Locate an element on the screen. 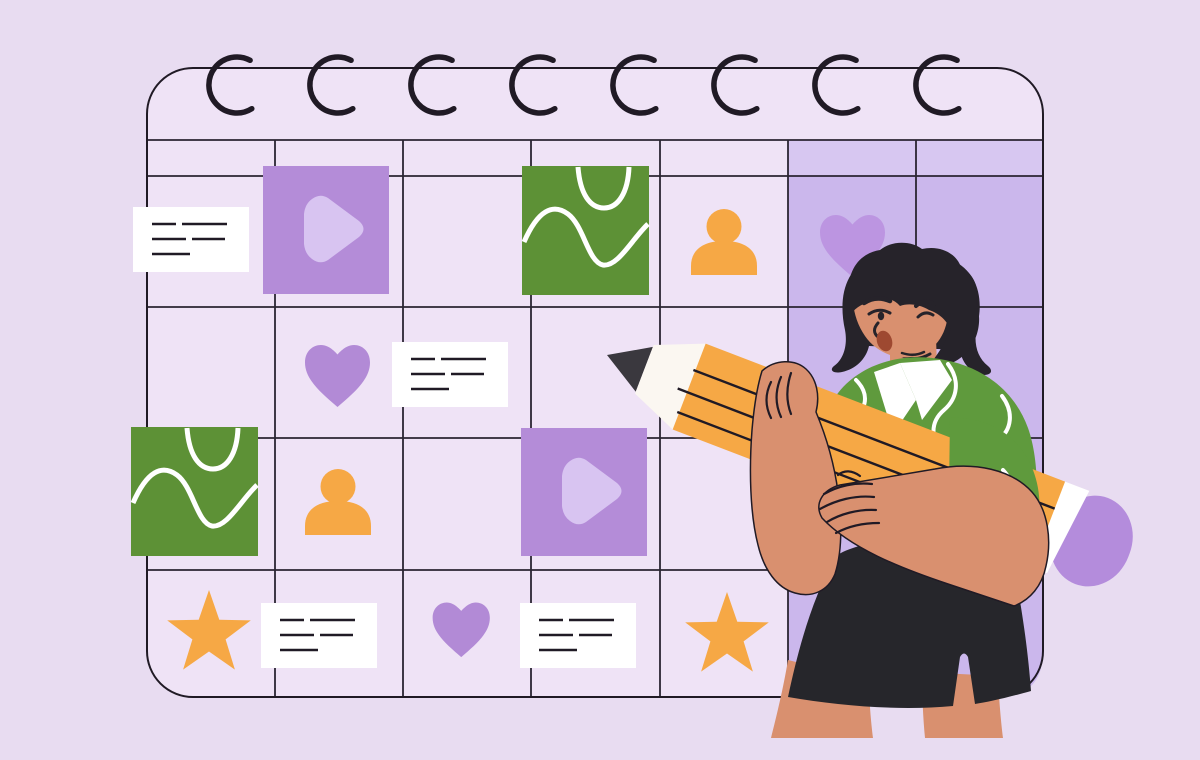 This screenshot has width=1200, height=760. eye-right-wink is located at coordinates (925, 315).